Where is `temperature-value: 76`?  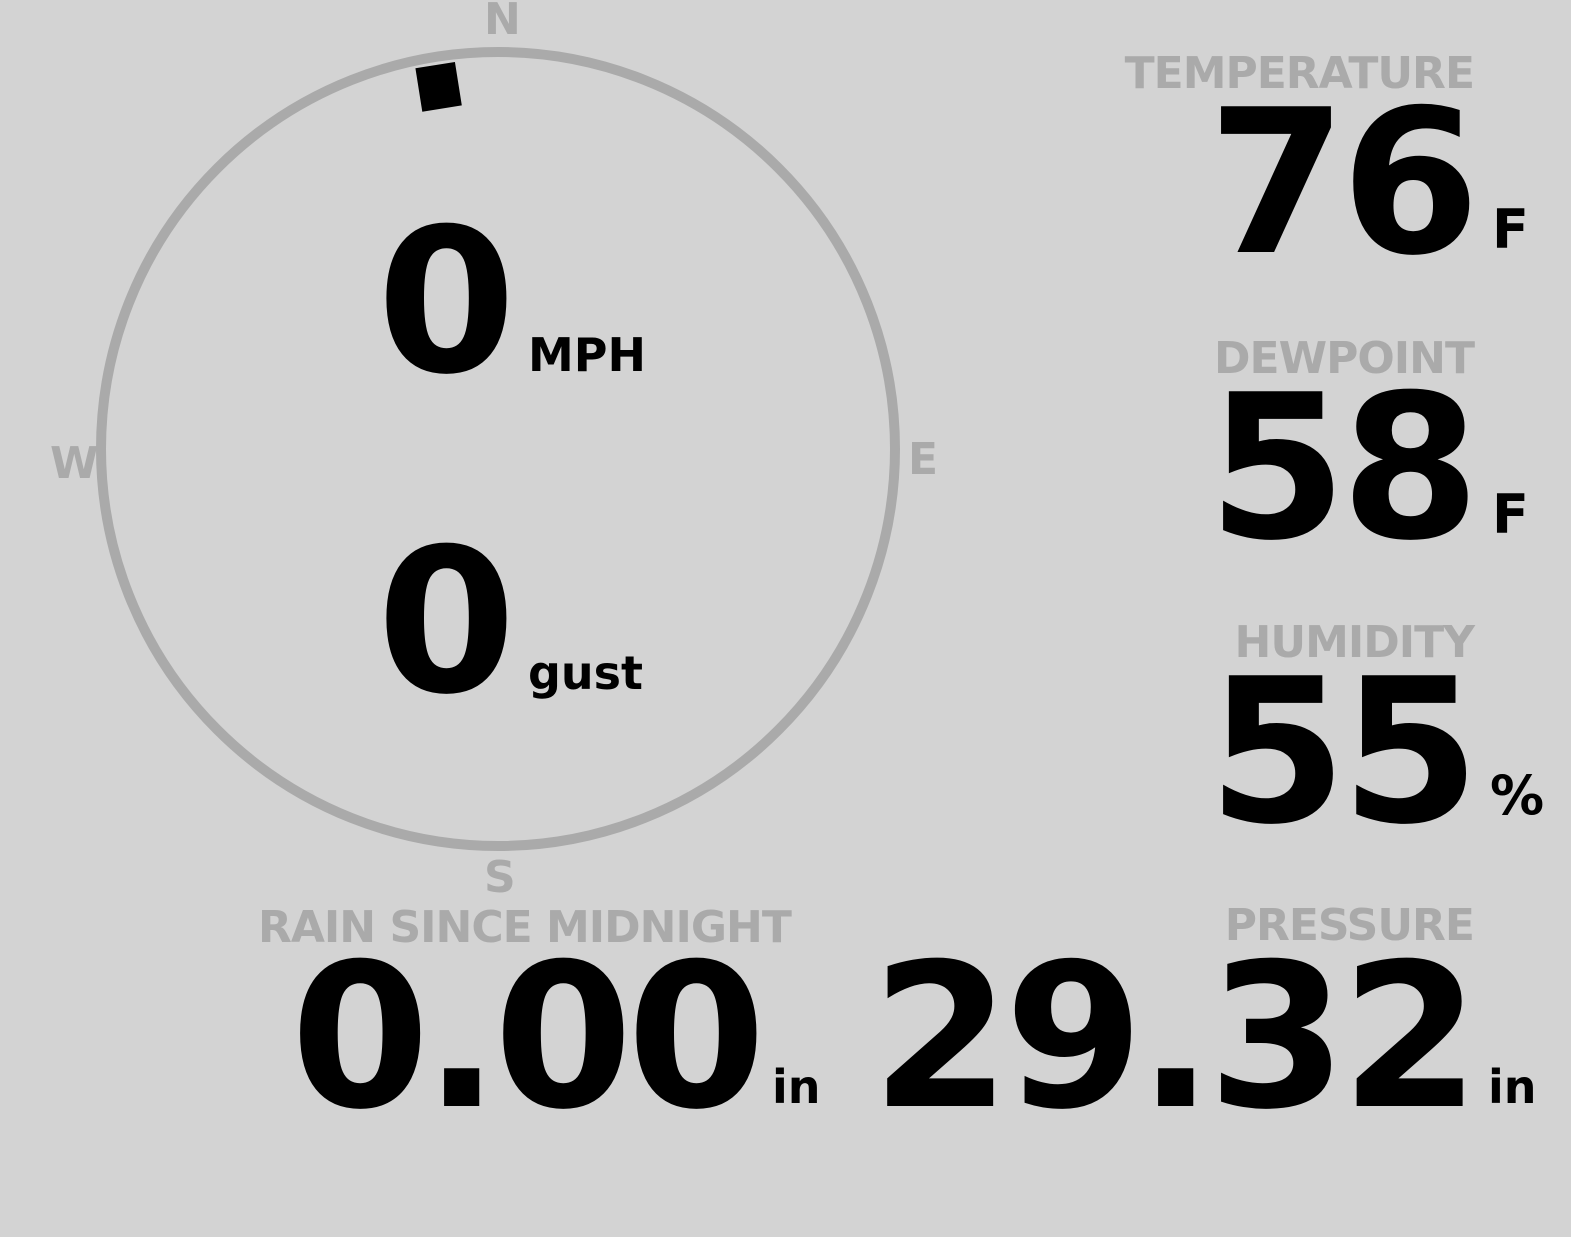 temperature-value: 76 is located at coordinates (1343, 183).